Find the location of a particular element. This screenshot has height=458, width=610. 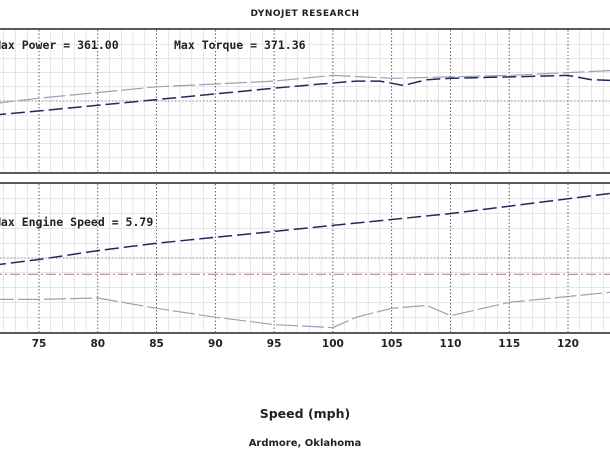

x-axis-ticks: 75 80 85 90 95 100 105 110 115 120 is located at coordinates (305, 344).